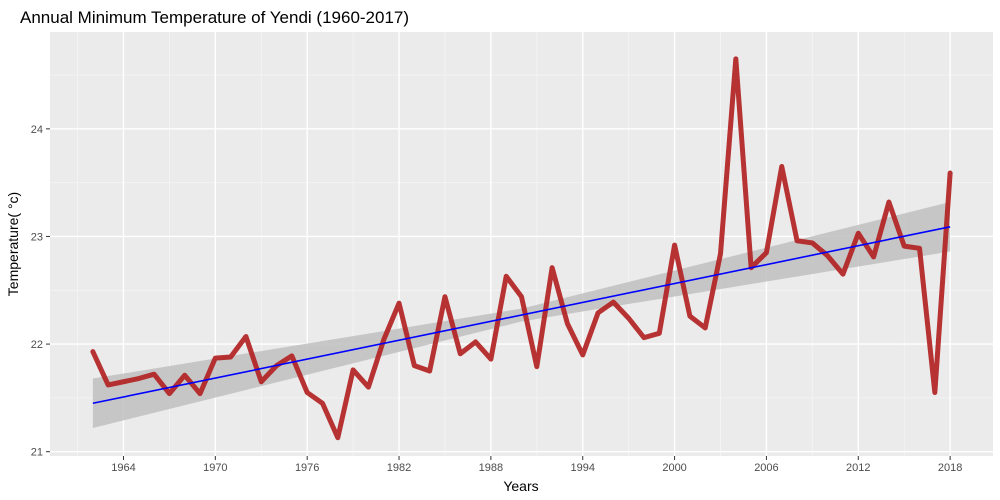 This screenshot has width=1000, height=500. What do you see at coordinates (307, 468) in the screenshot?
I see `x-tick-label: 1976` at bounding box center [307, 468].